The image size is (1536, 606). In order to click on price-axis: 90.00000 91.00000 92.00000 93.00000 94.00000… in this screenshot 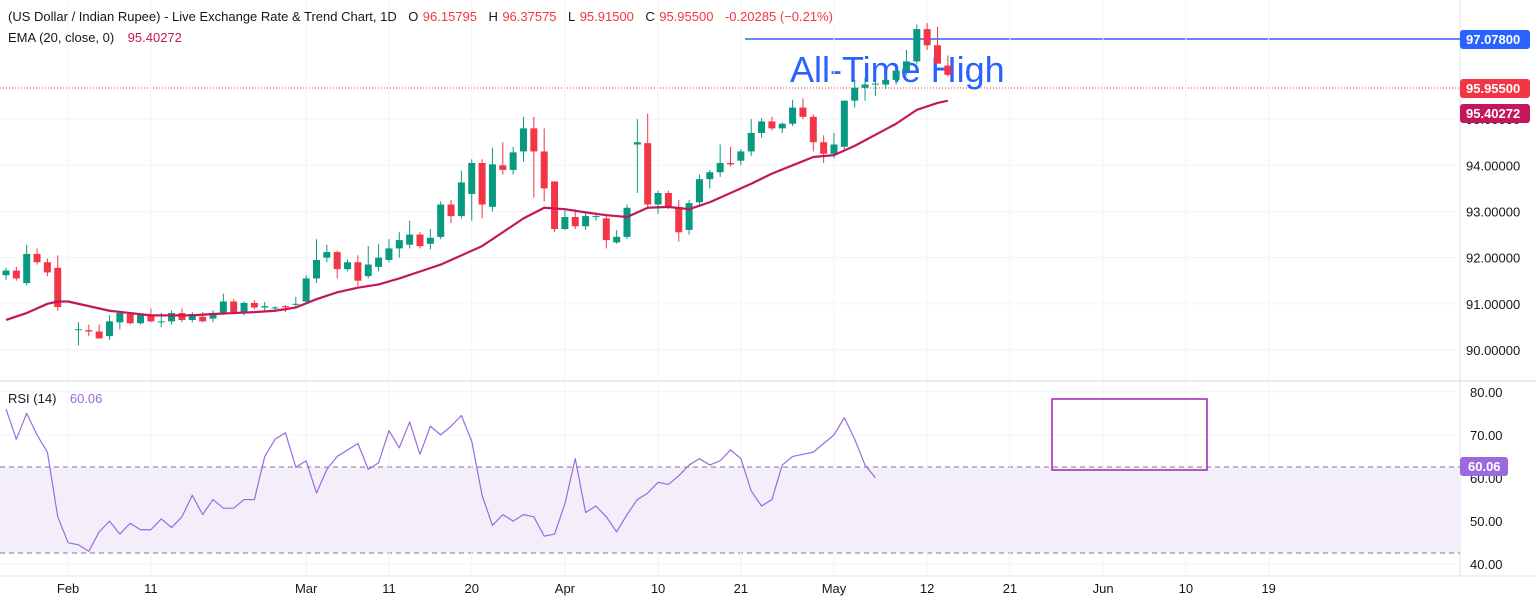, I will do `click(1493, 235)`.